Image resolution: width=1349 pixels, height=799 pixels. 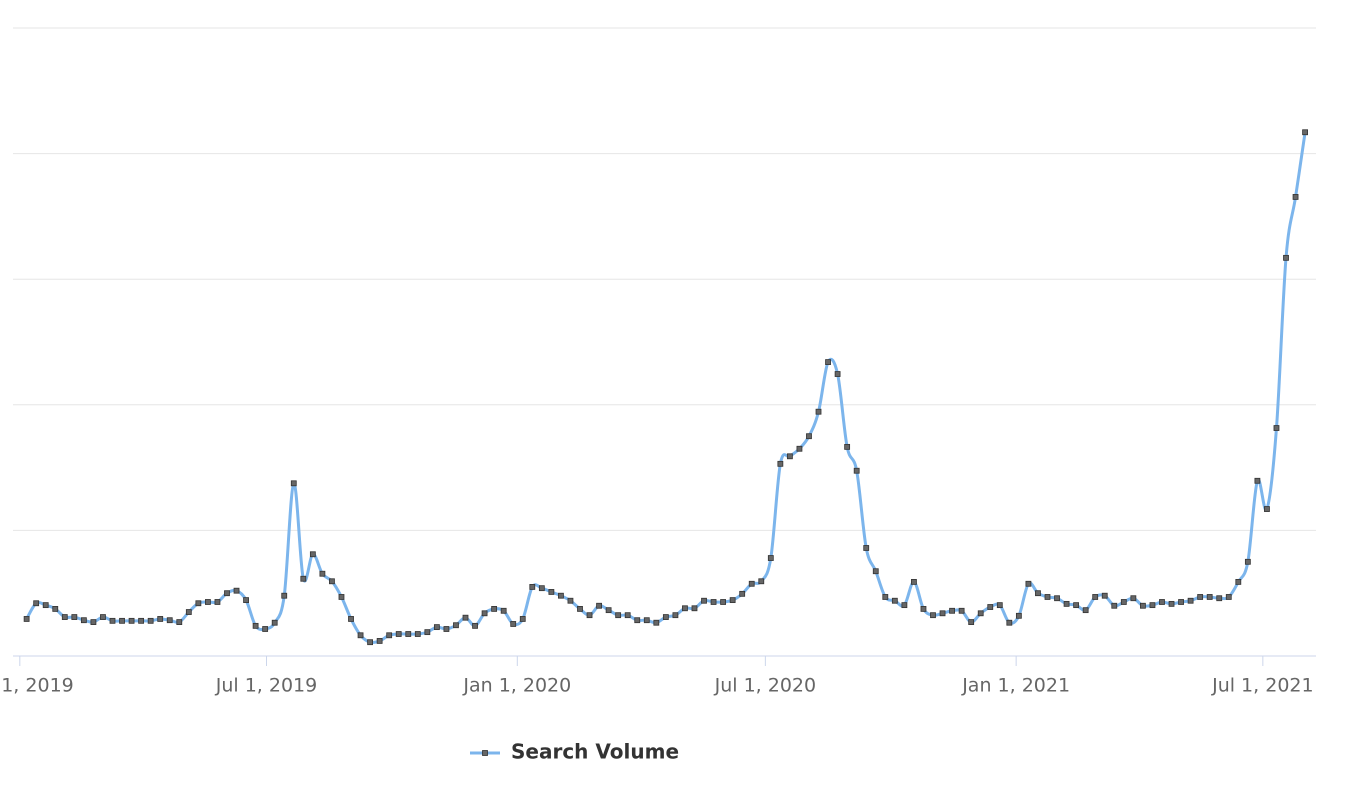 I want to click on x-tick-label: Jan 1, 2020, so click(x=516, y=686).